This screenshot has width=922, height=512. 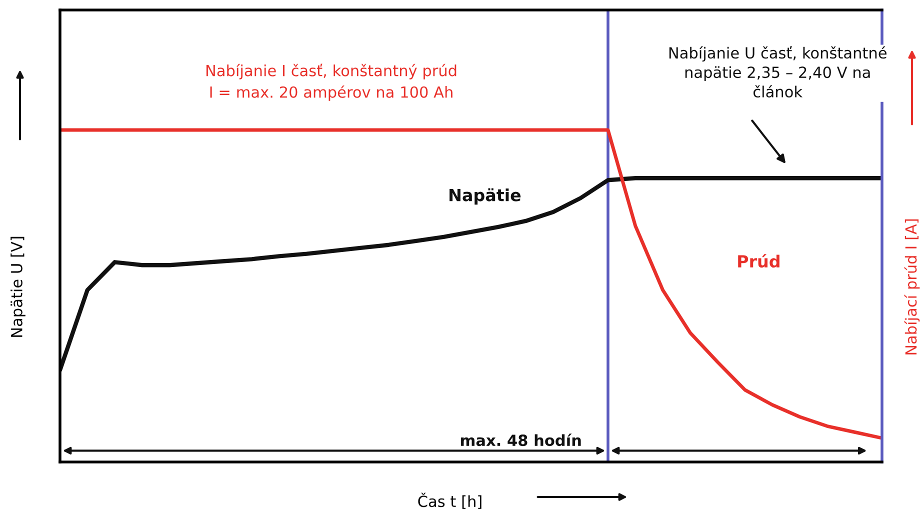 What do you see at coordinates (450, 500) in the screenshot?
I see `x-axis-title: Čas t [h]` at bounding box center [450, 500].